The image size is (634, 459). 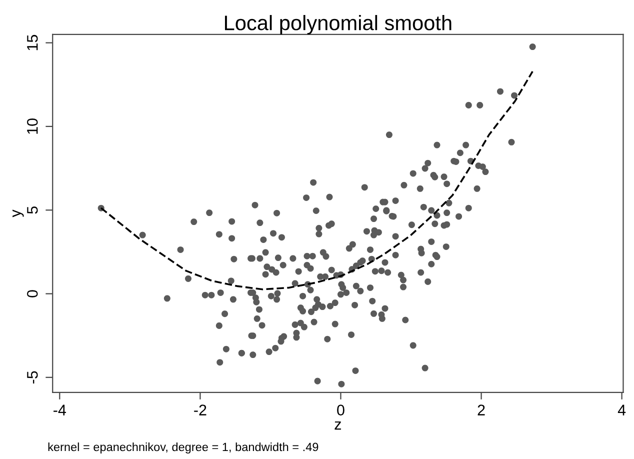 What do you see at coordinates (622, 410) in the screenshot?
I see `x-tick-label: 4` at bounding box center [622, 410].